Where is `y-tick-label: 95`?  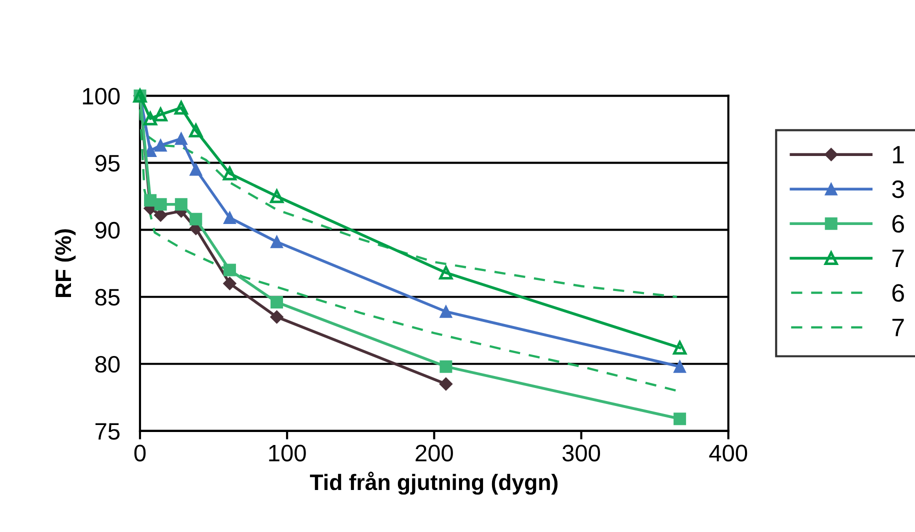 y-tick-label: 95 is located at coordinates (107, 163).